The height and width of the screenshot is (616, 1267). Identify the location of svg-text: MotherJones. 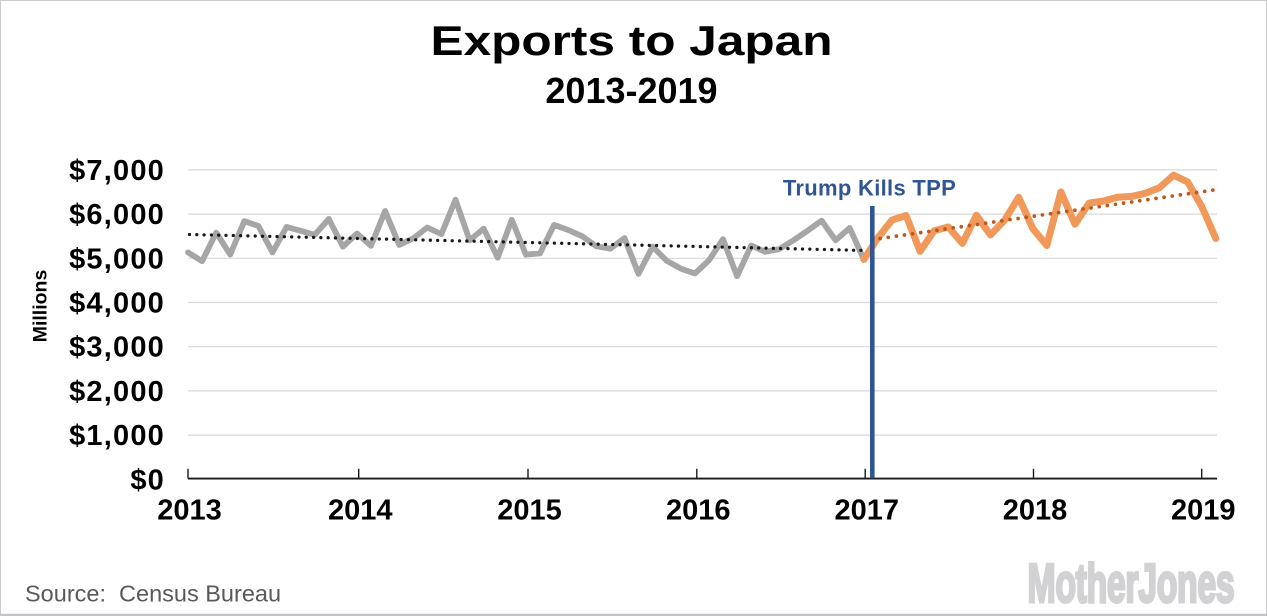
(1131, 583).